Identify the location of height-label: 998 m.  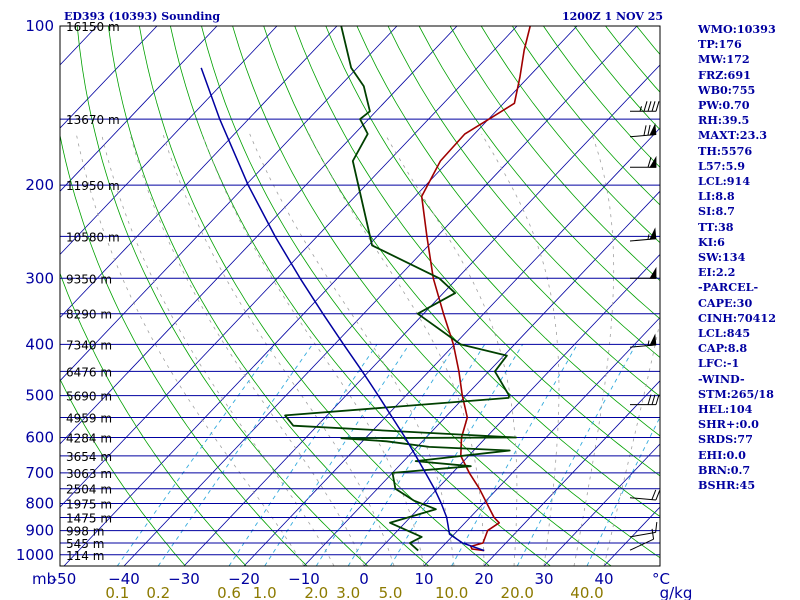
(85, 532).